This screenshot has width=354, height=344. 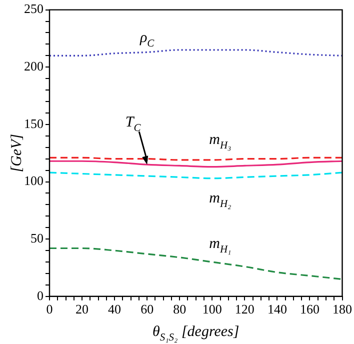 I want to click on x-tick-label: 0, so click(x=49, y=309).